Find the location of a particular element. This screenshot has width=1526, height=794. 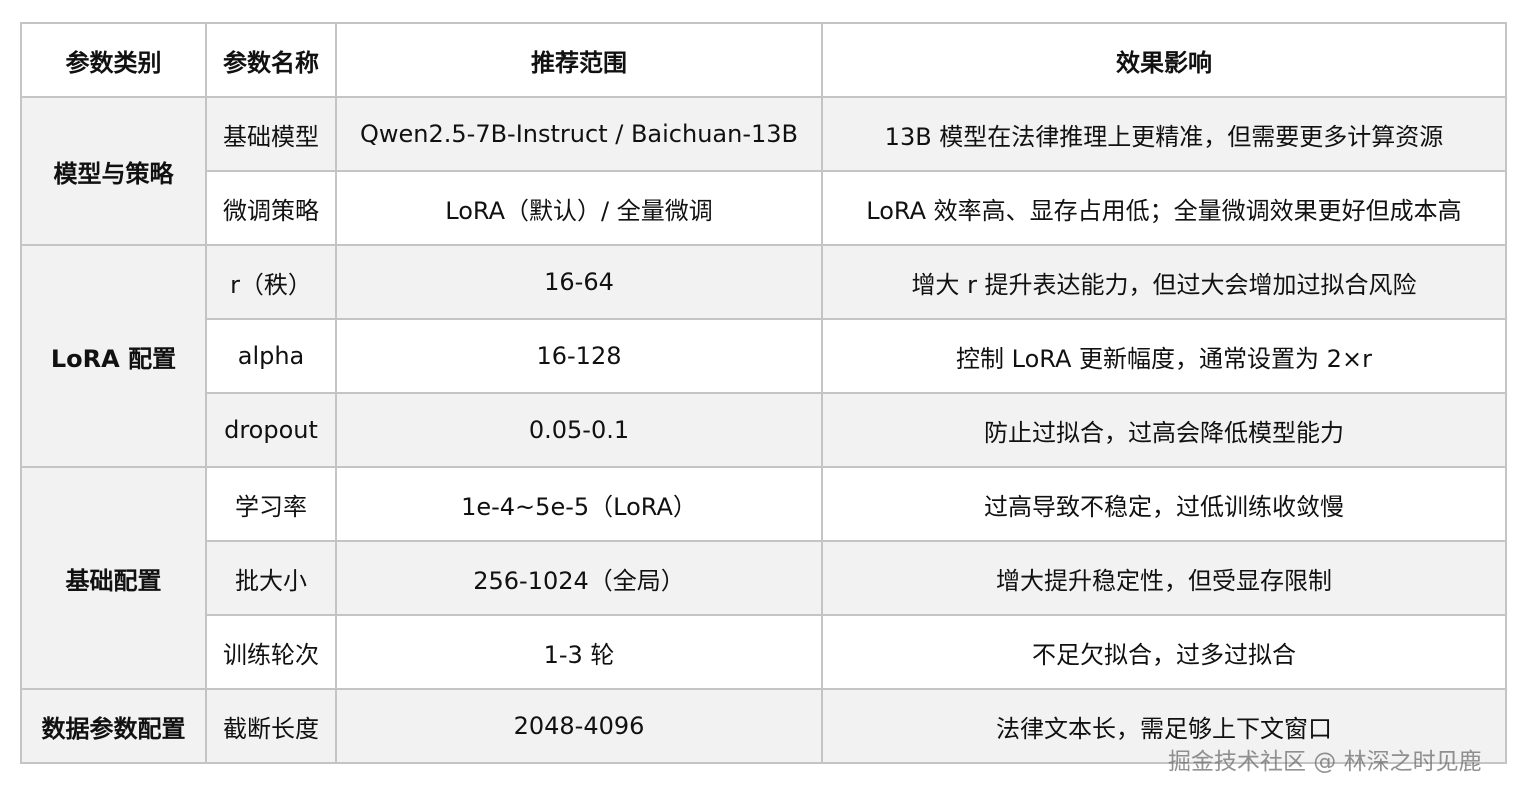

param-name: r（秩） is located at coordinates (271, 282).